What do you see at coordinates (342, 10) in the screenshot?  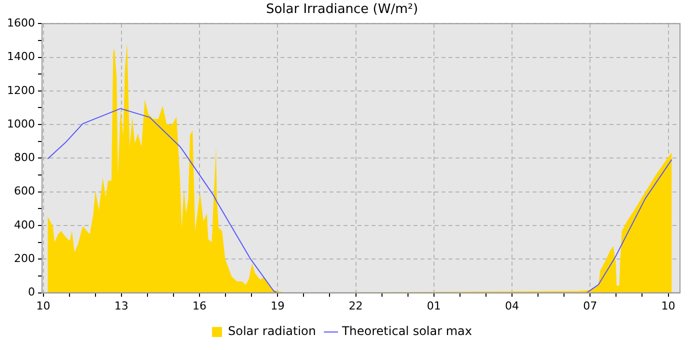 I see `chart-title: Solar Irradiance (W/m²)` at bounding box center [342, 10].